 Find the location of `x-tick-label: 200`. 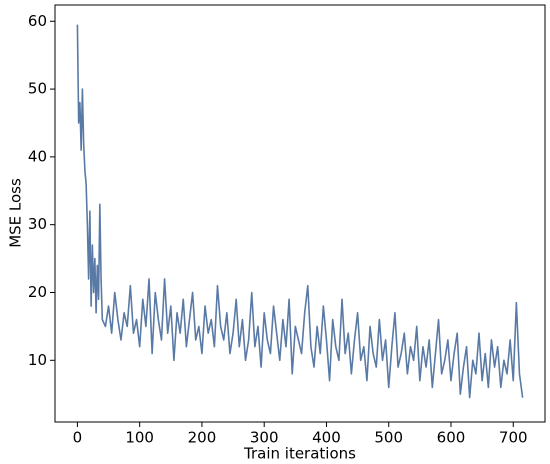

x-tick-label: 200 is located at coordinates (202, 438).